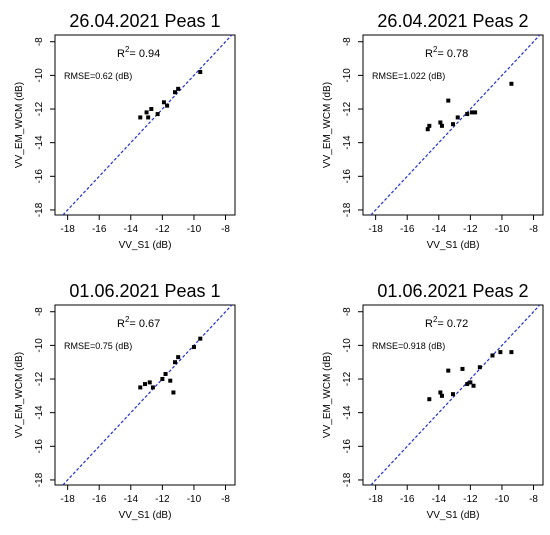 This screenshot has width=550, height=535. What do you see at coordinates (452, 291) in the screenshot?
I see `panel-title: 01.06.2021 Peas 2` at bounding box center [452, 291].